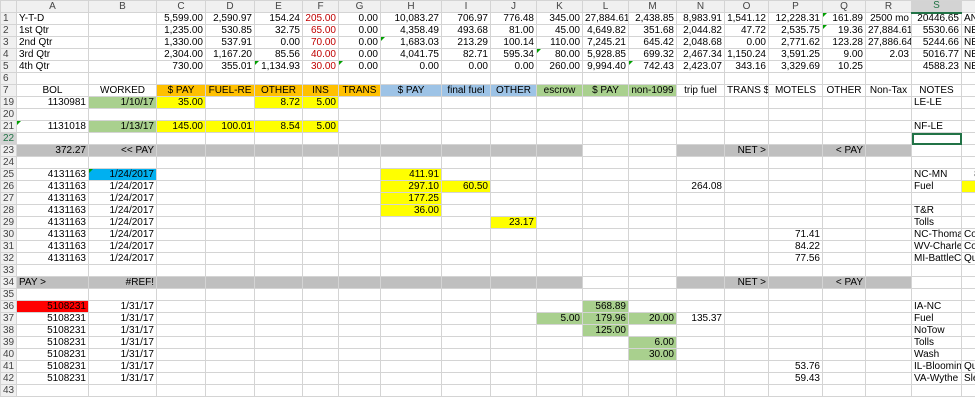 Image resolution: width=975 pixels, height=420 pixels. What do you see at coordinates (795, 234) in the screenshot?
I see `cell-p30: 71.41` at bounding box center [795, 234].